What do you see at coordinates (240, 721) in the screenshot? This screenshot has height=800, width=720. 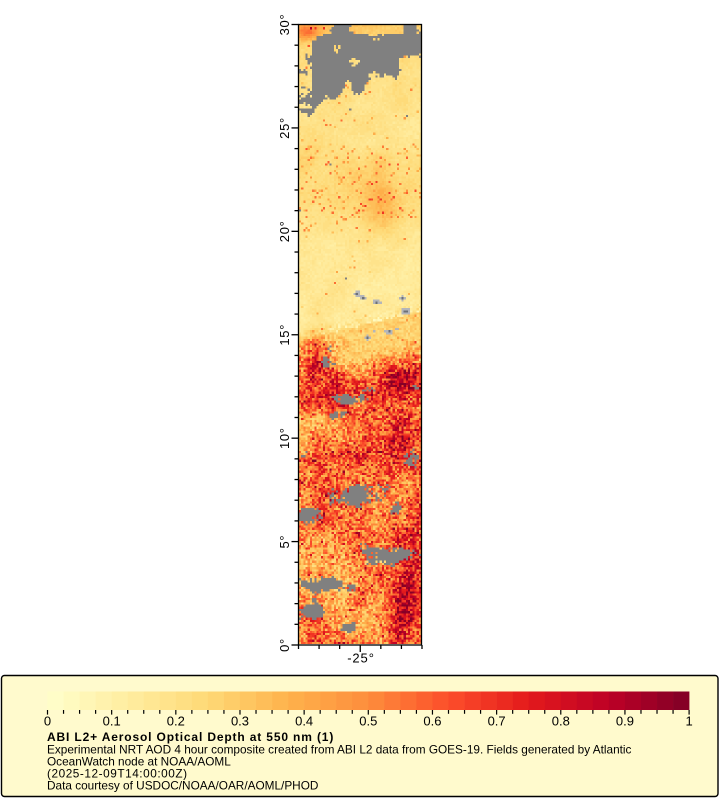 I see `svg-text: 0.3` at bounding box center [240, 721].